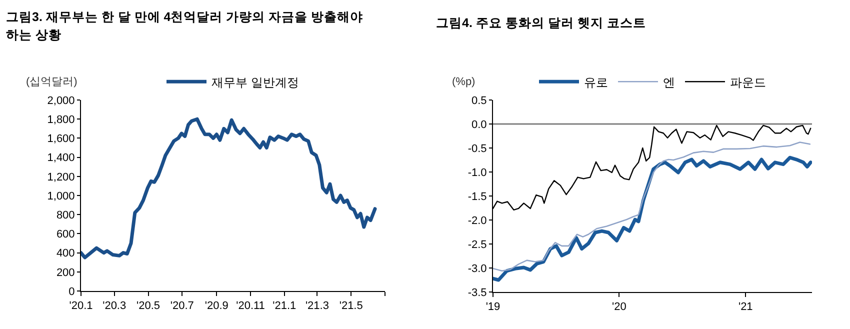  Describe the element at coordinates (477, 292) in the screenshot. I see `y-tick-label: -3.5` at that location.